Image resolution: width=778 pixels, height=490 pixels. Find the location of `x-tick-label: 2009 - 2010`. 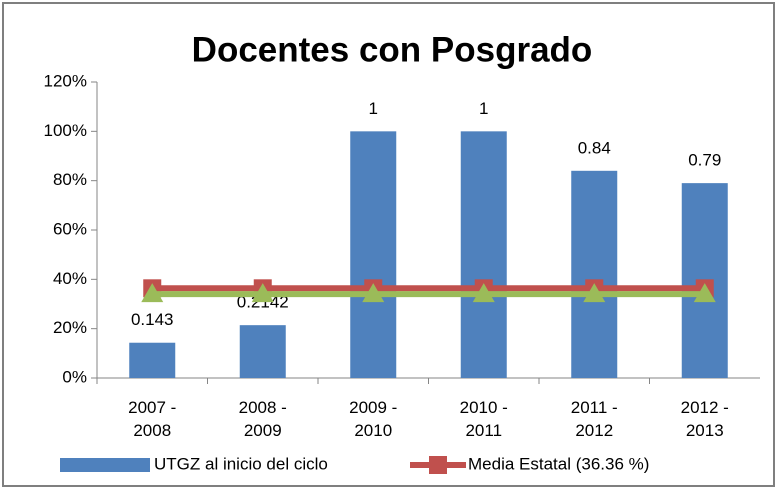

x-tick-label: 2009 - 2010 is located at coordinates (373, 419).